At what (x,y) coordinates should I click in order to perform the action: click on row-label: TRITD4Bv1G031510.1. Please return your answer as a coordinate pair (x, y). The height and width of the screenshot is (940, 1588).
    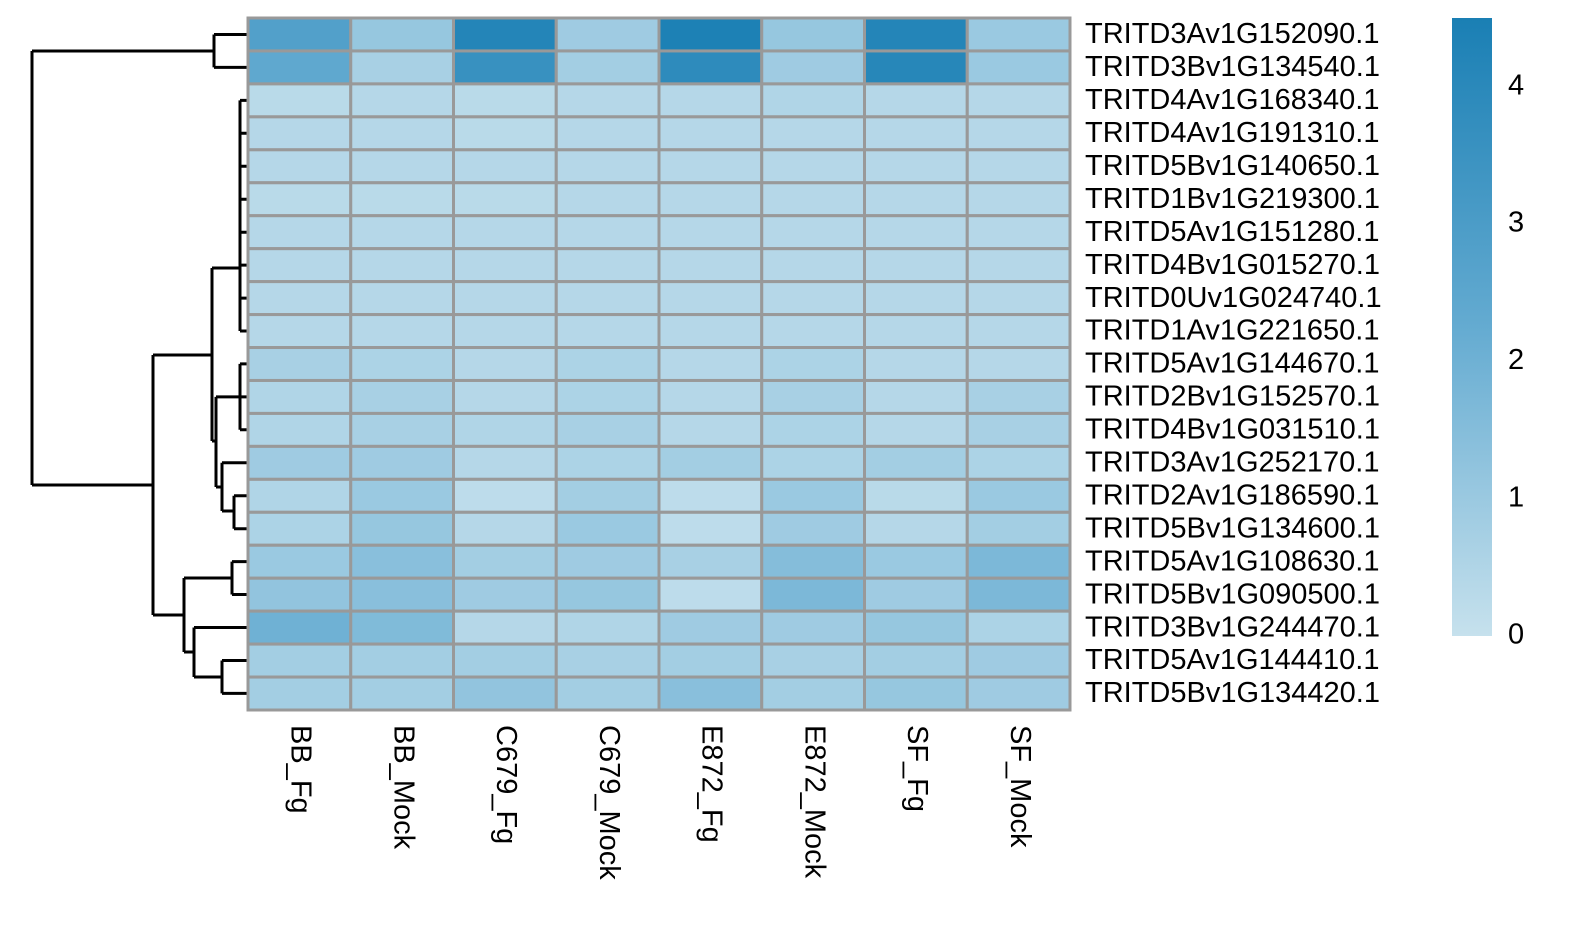
    Looking at the image, I should click on (1232, 430).